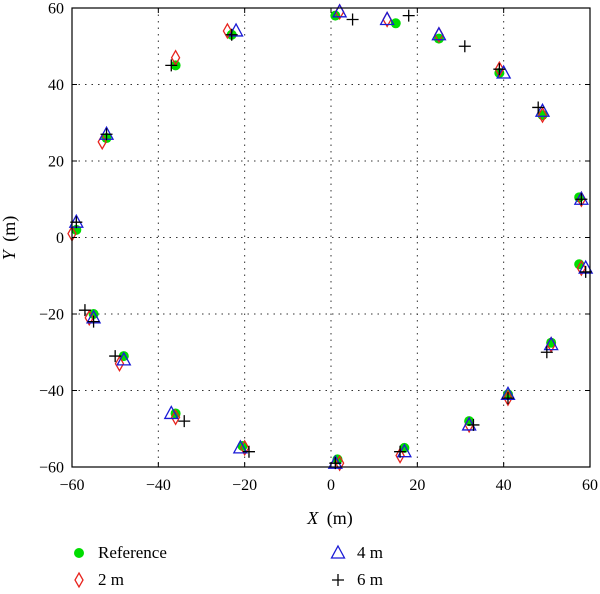  I want to click on legend-label-2m: 2 m, so click(111, 579).